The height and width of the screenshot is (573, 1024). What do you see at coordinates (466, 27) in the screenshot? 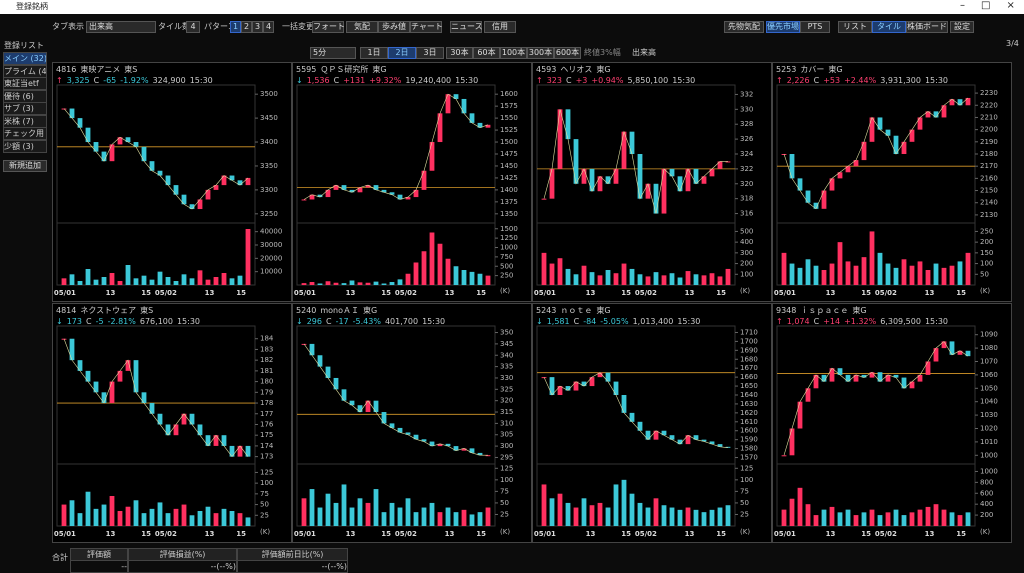
I see `view-button: ニュース` at bounding box center [466, 27].